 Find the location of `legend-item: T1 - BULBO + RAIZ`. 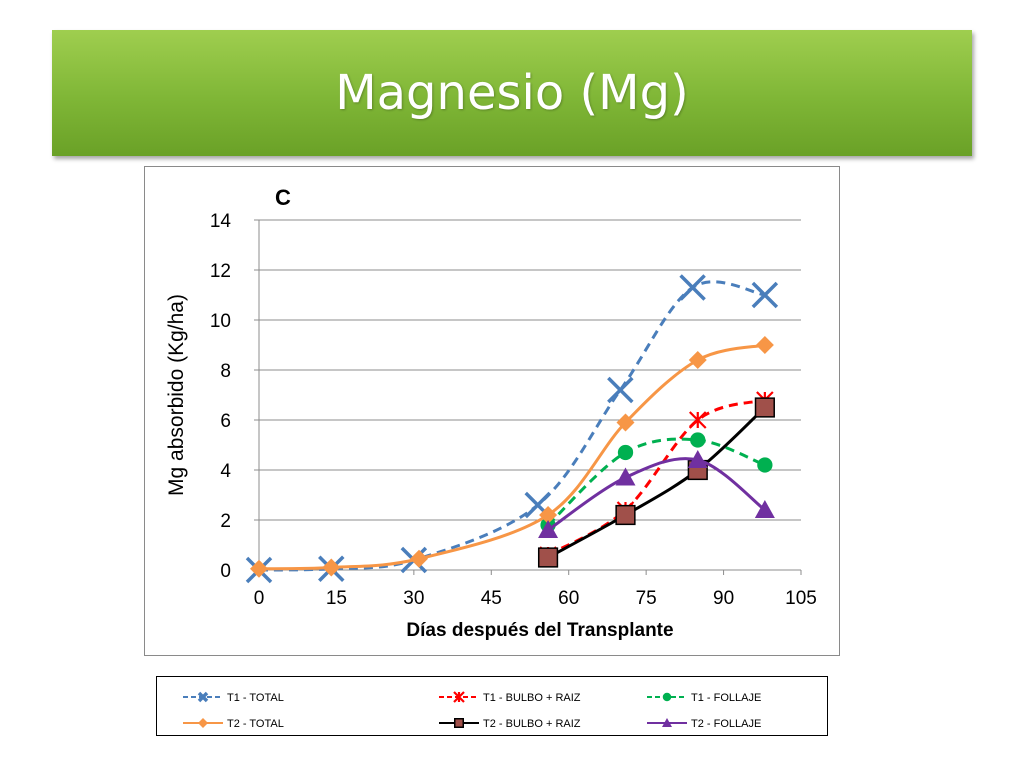

legend-item: T1 - BULBO + RAIZ is located at coordinates (510, 697).